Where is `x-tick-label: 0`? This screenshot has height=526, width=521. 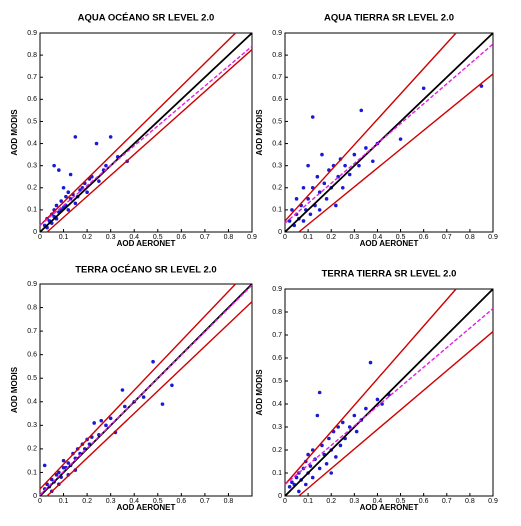
x-tick-label: 0 is located at coordinates (285, 237).